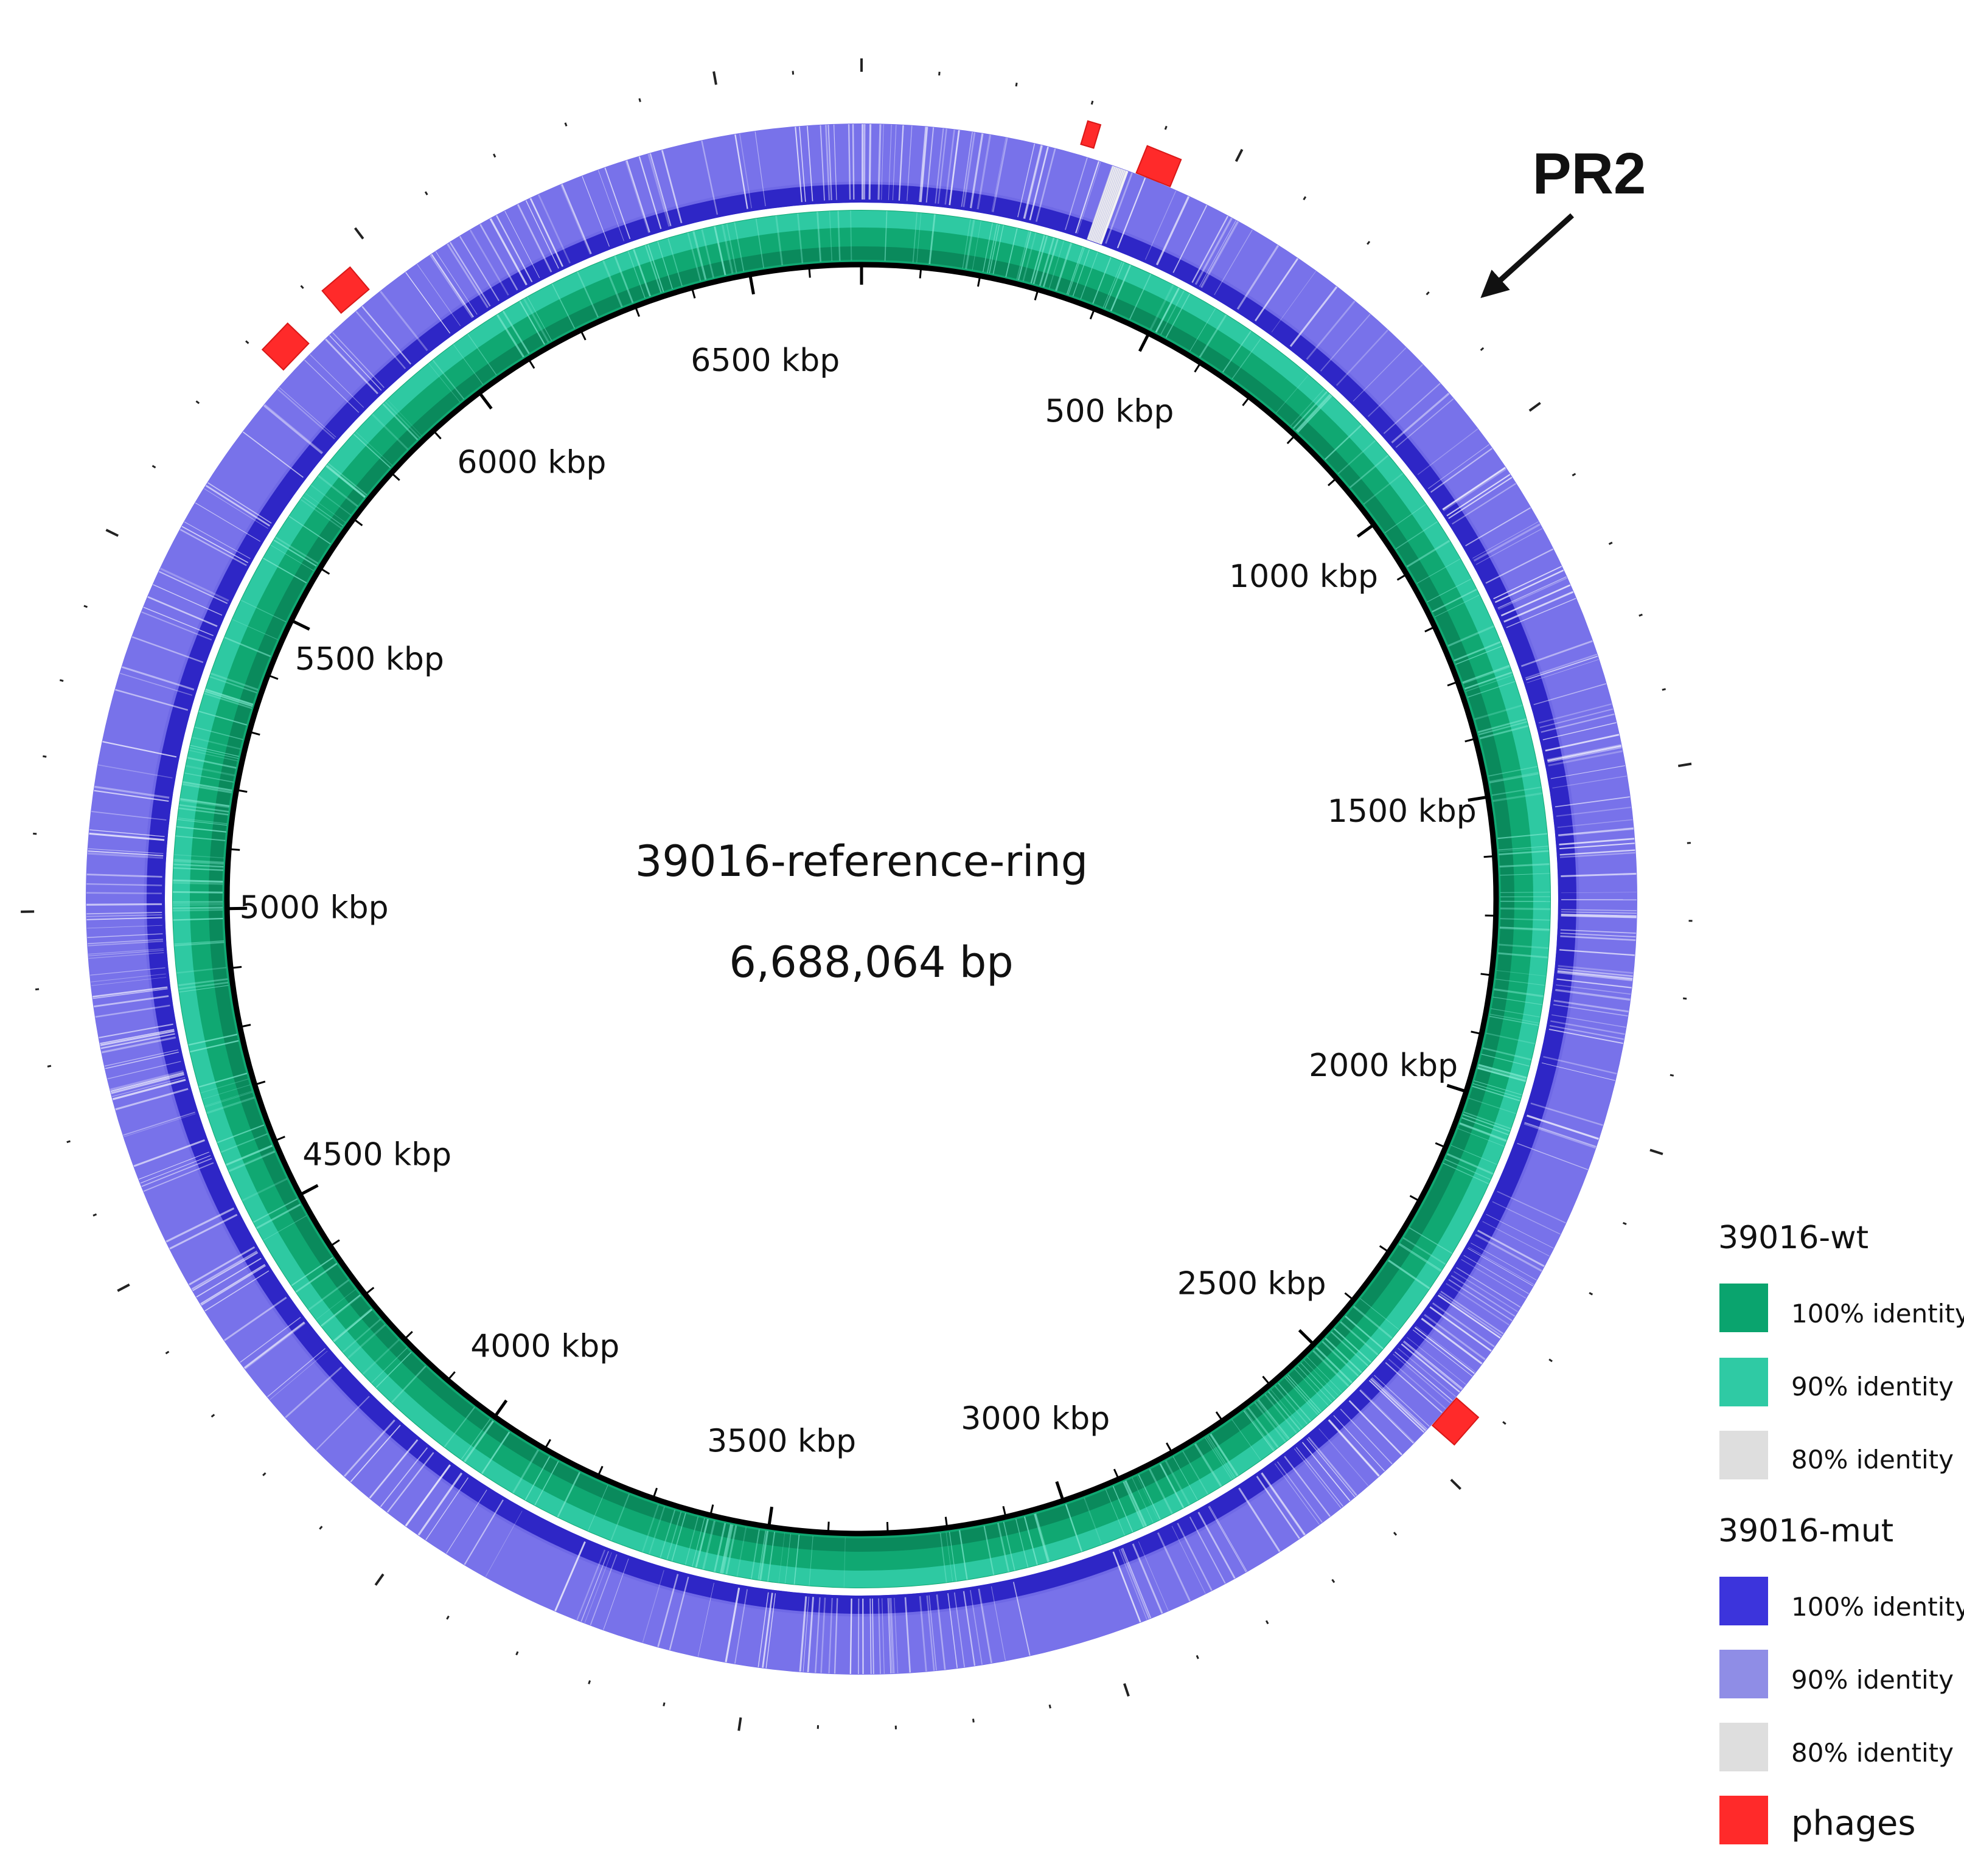 The height and width of the screenshot is (1876, 1964). I want to click on tick-label: 500 kbp, so click(1109, 412).